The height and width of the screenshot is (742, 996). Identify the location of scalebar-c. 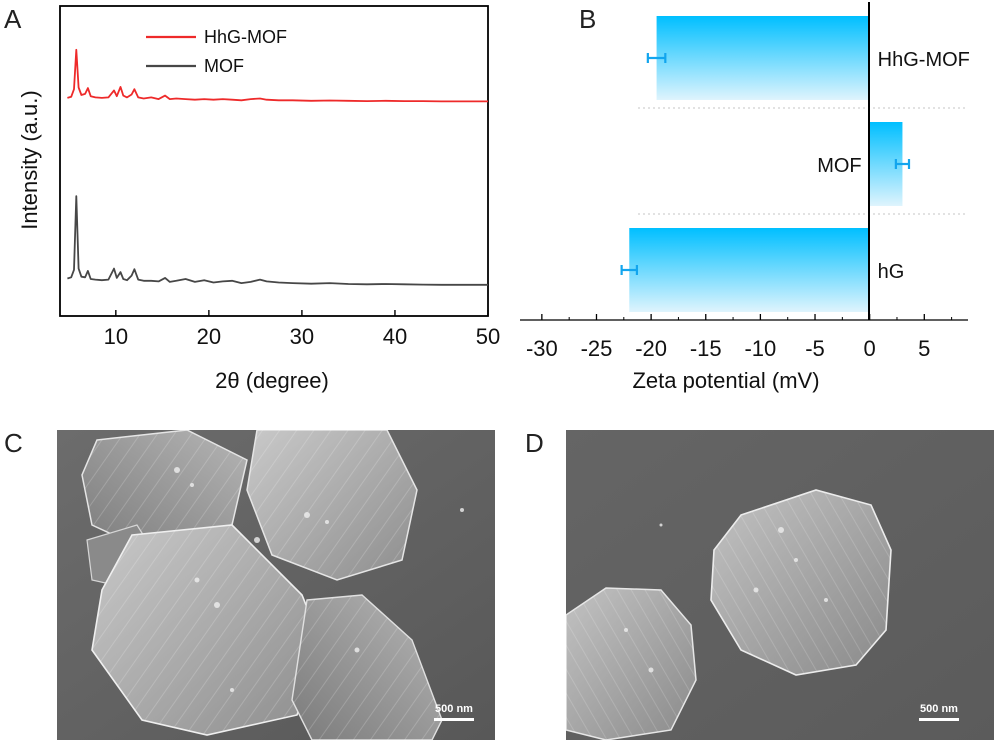
(454, 719).